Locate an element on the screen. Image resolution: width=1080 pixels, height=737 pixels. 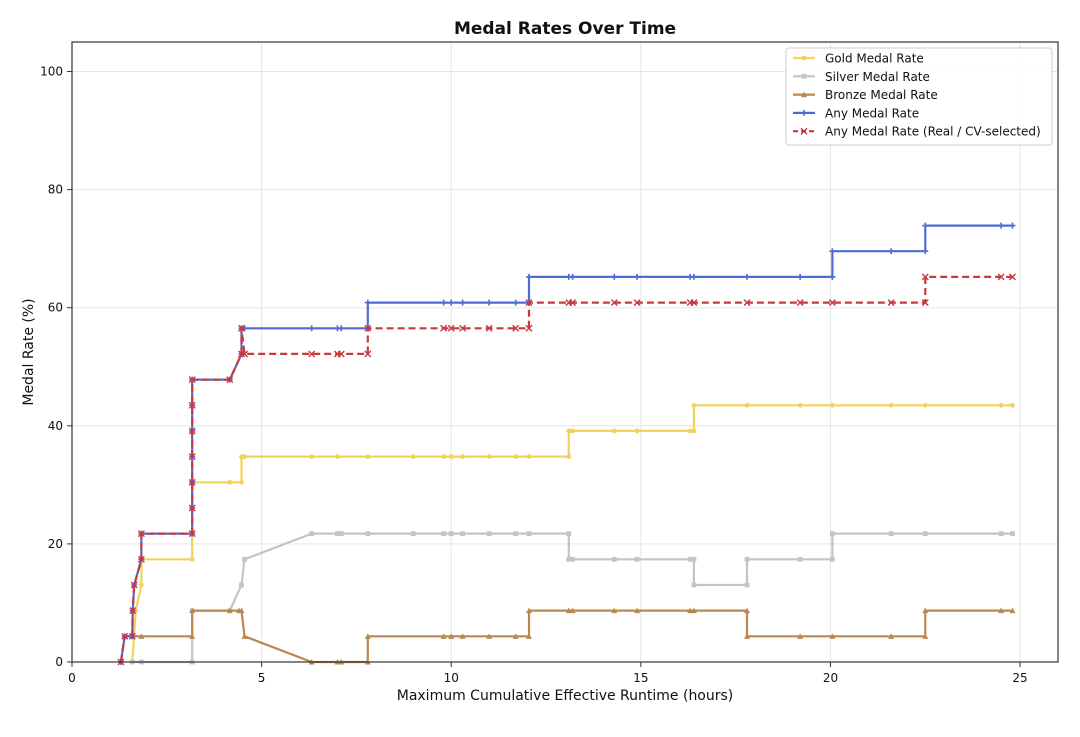
y-tick-label: 20 is located at coordinates (55, 544).